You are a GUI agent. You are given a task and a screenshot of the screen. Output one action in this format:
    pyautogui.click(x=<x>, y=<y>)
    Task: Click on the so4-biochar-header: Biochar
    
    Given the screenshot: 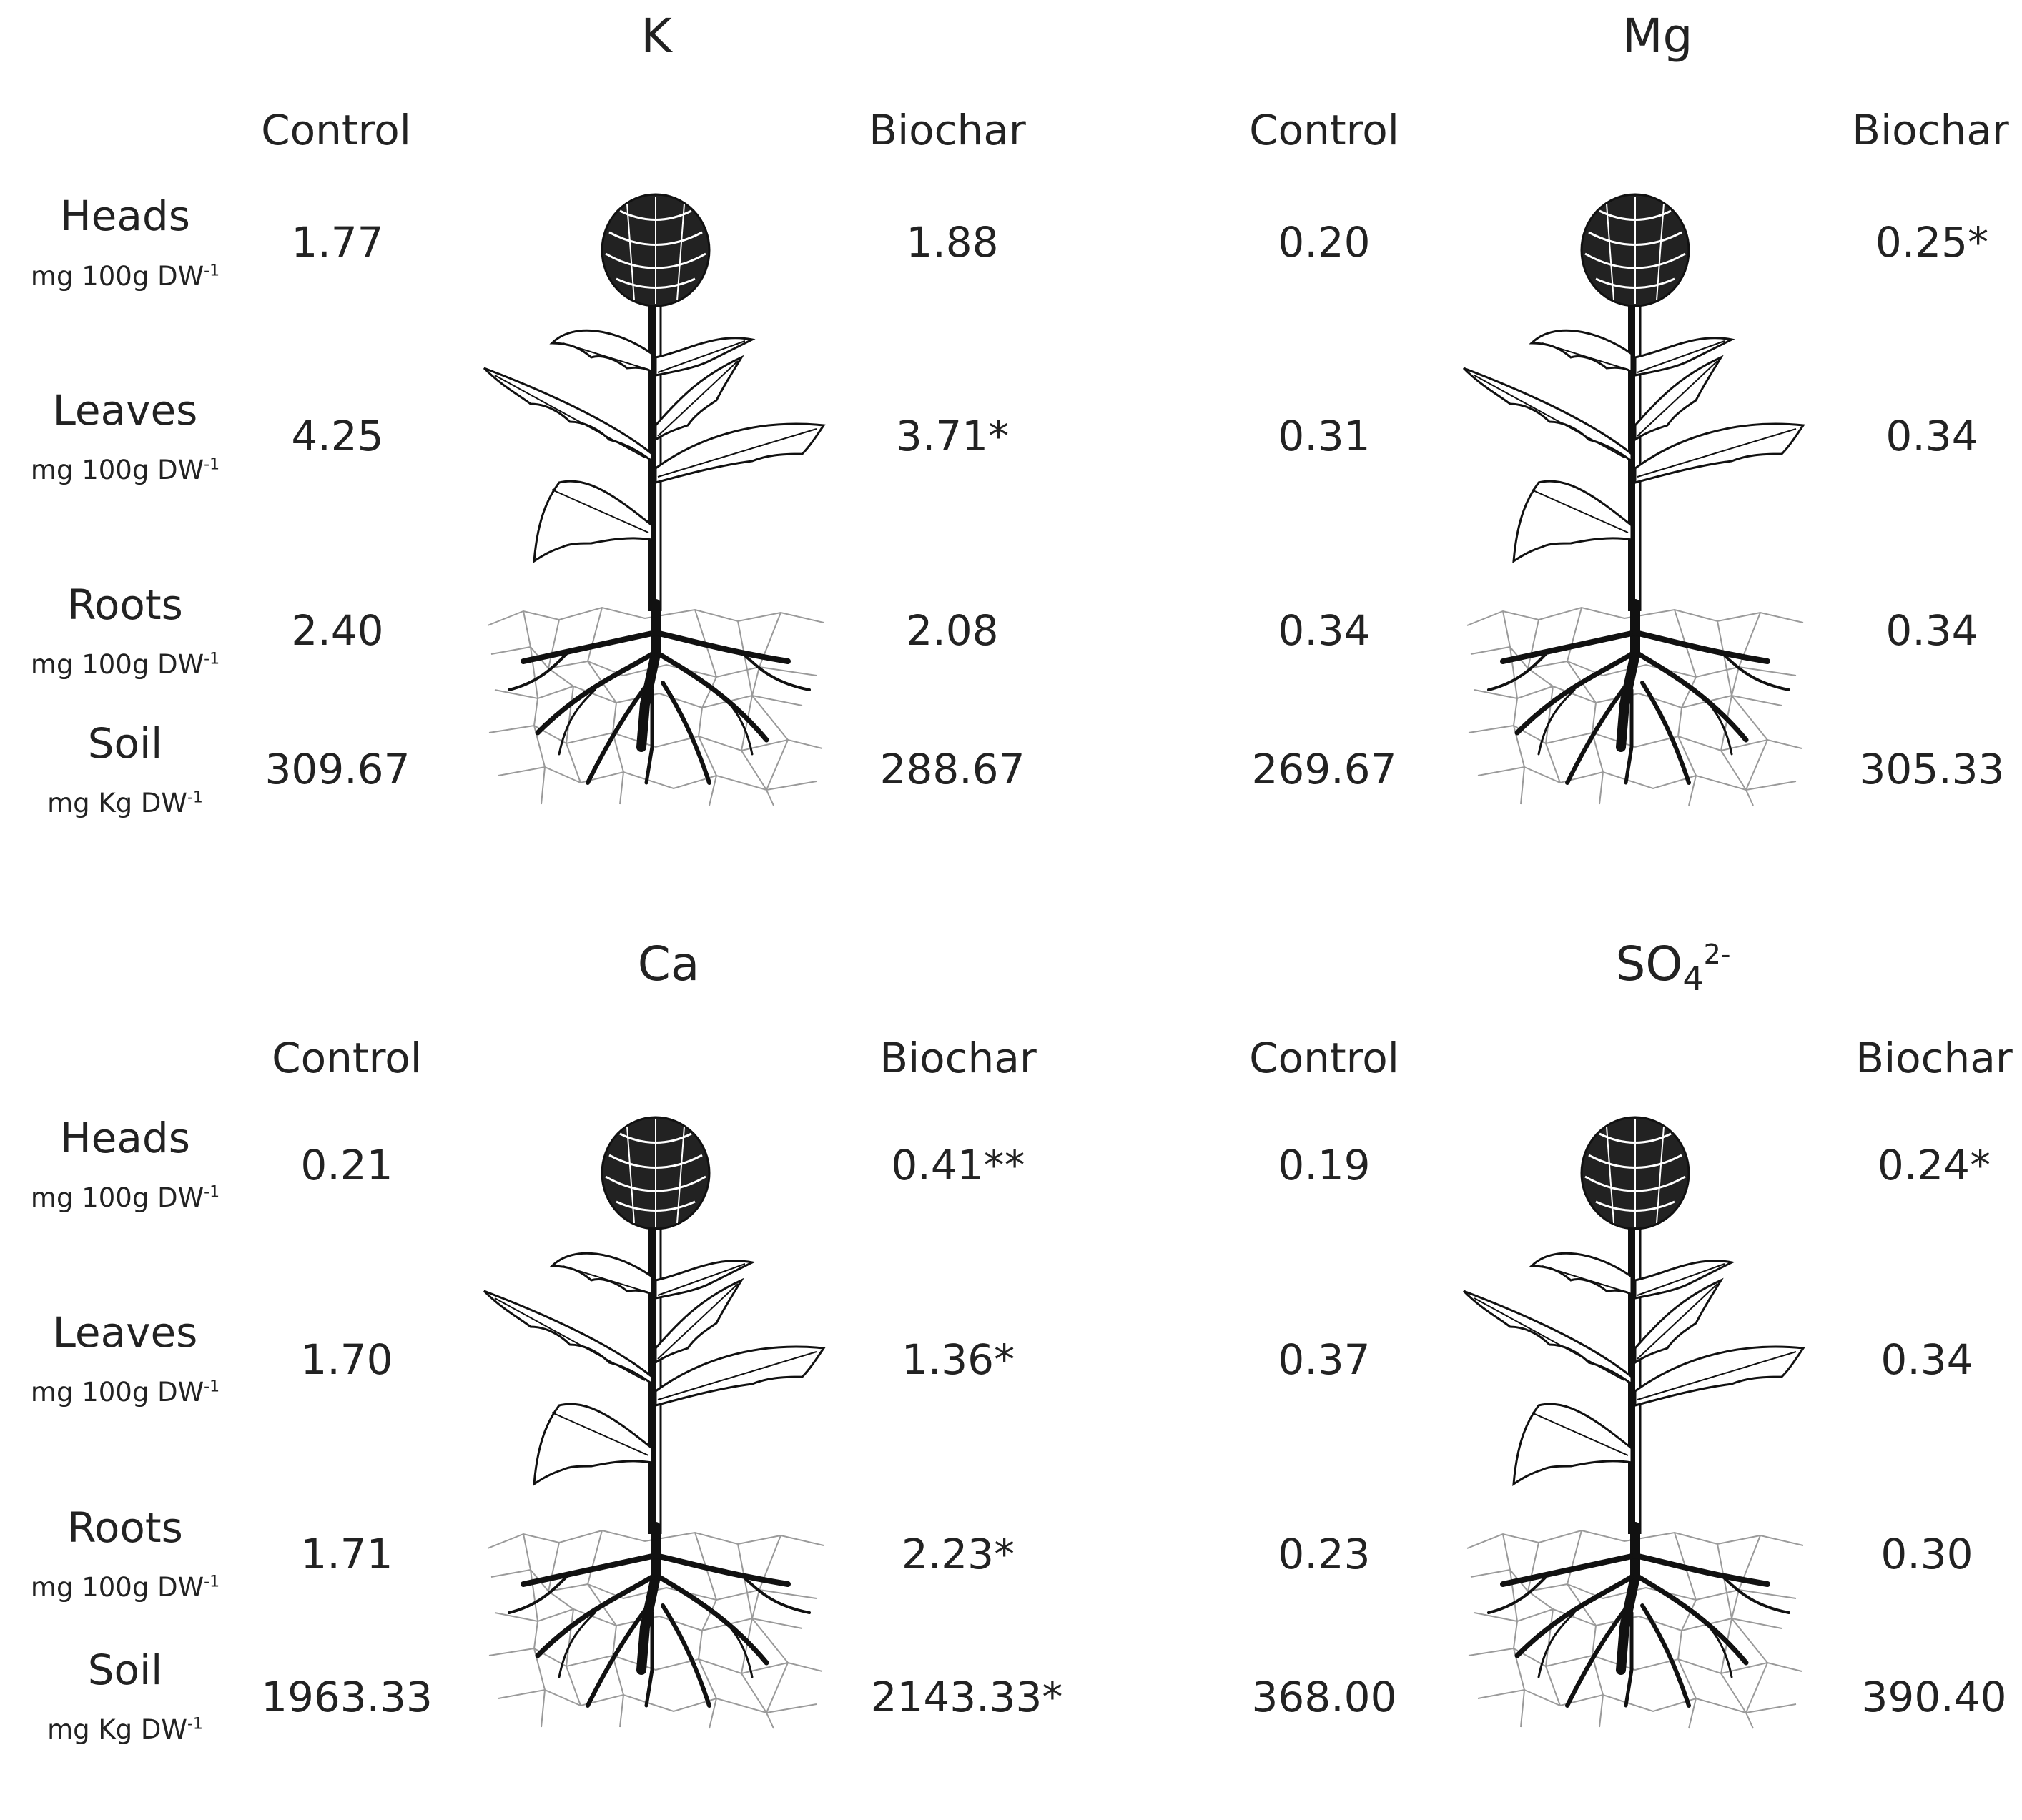 What is the action you would take?
    pyautogui.click(x=1934, y=1058)
    